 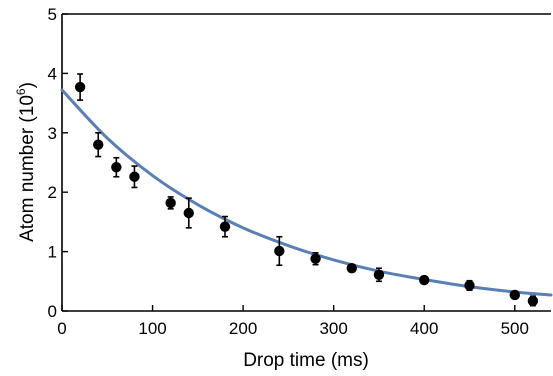 What do you see at coordinates (27, 85) in the screenshot?
I see `y-axis-title-close: )` at bounding box center [27, 85].